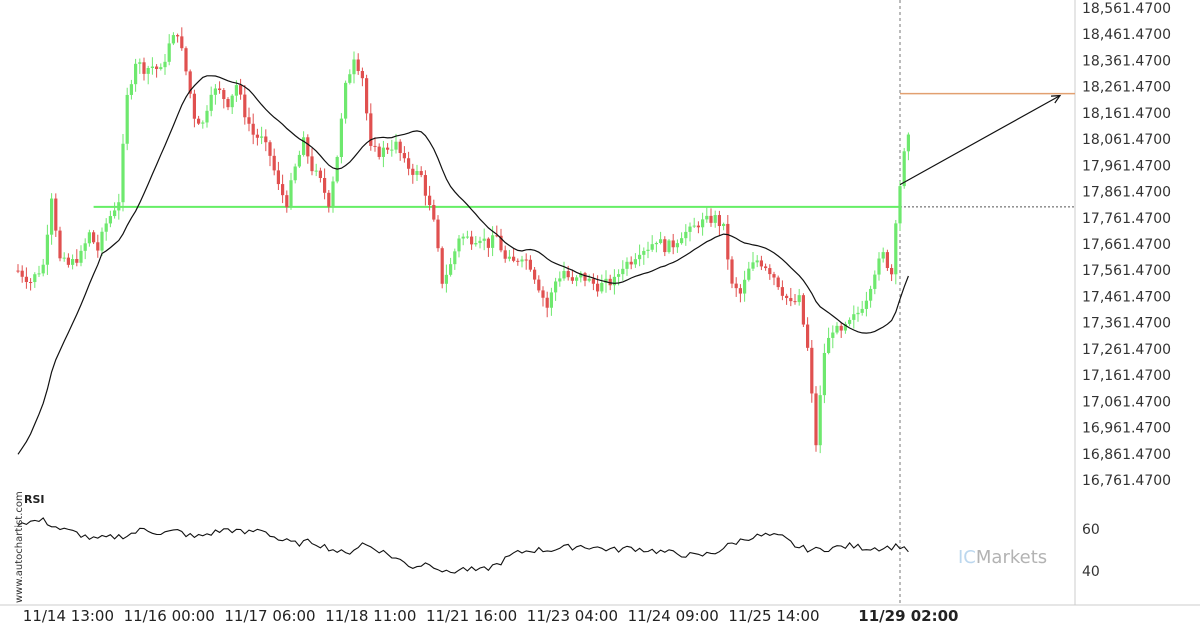 The height and width of the screenshot is (630, 1200). Describe the element at coordinates (1011, 557) in the screenshot. I see `brand-part-markets: Markets` at that location.